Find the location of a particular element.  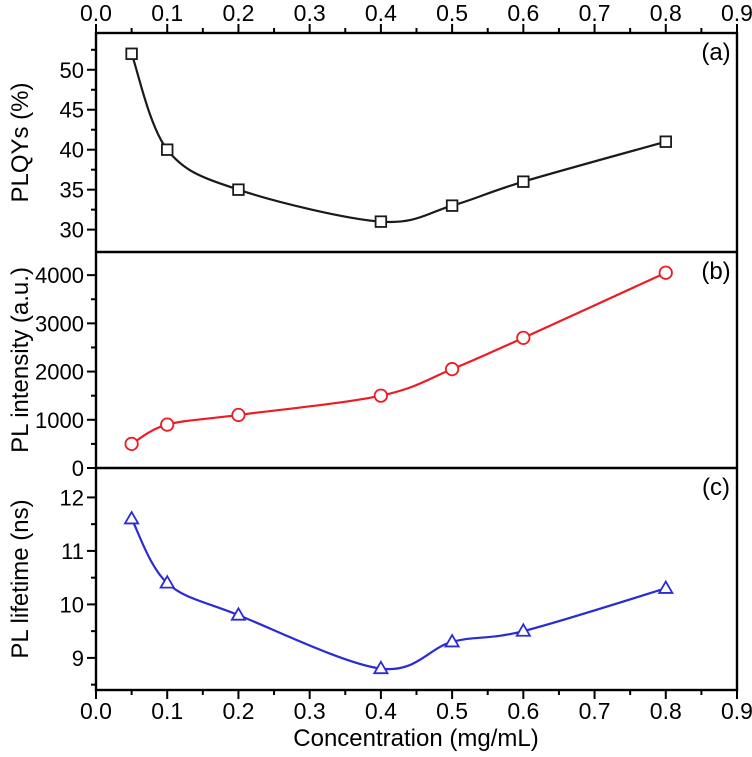

x-tick-label-bottom: 0.9 is located at coordinates (736, 711).